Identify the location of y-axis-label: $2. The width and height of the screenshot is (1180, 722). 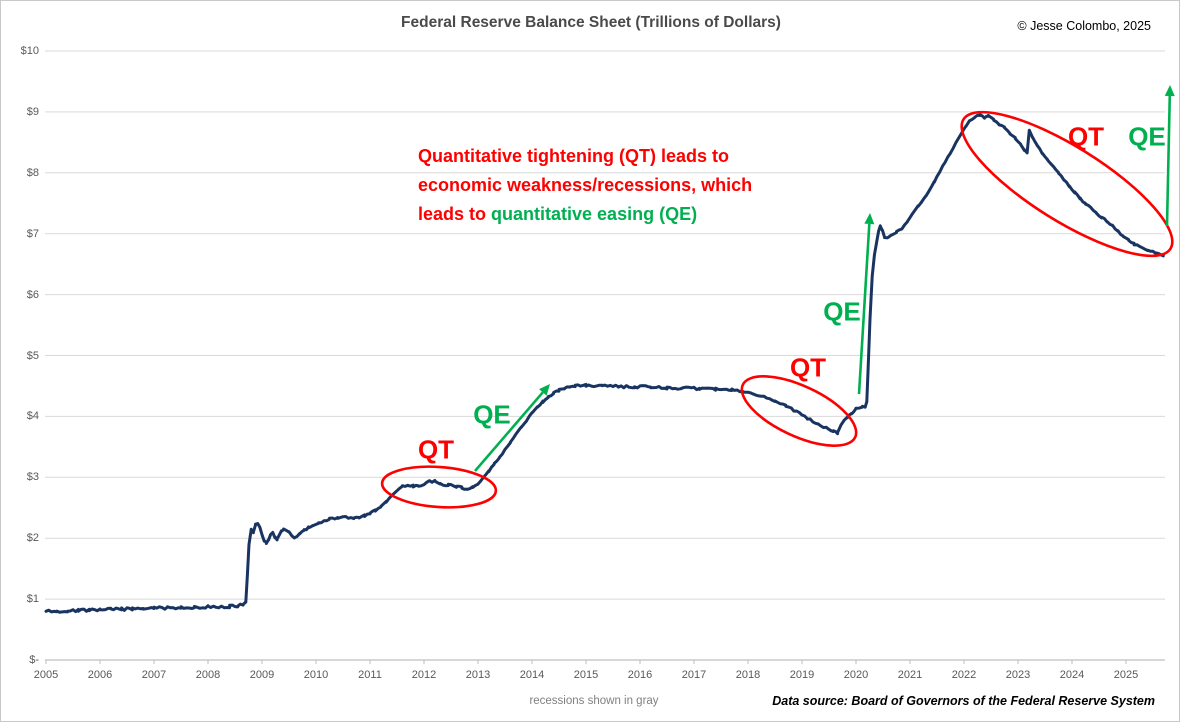
(32, 538).